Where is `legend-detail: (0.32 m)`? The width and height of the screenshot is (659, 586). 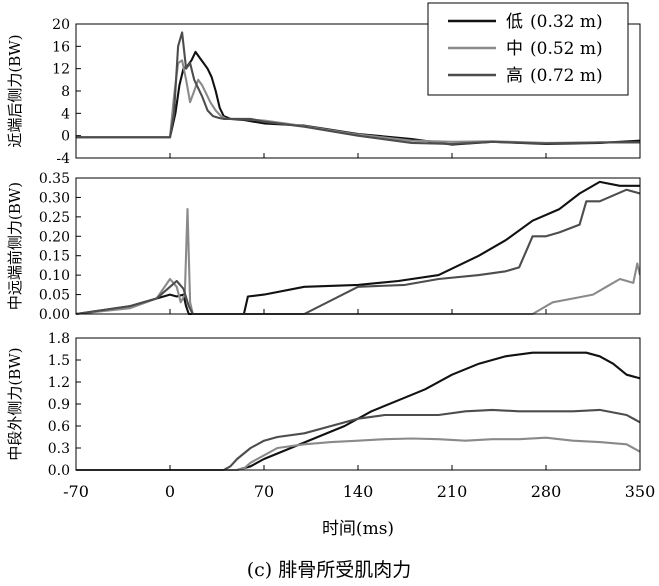
legend-detail: (0.32 m) is located at coordinates (566, 22).